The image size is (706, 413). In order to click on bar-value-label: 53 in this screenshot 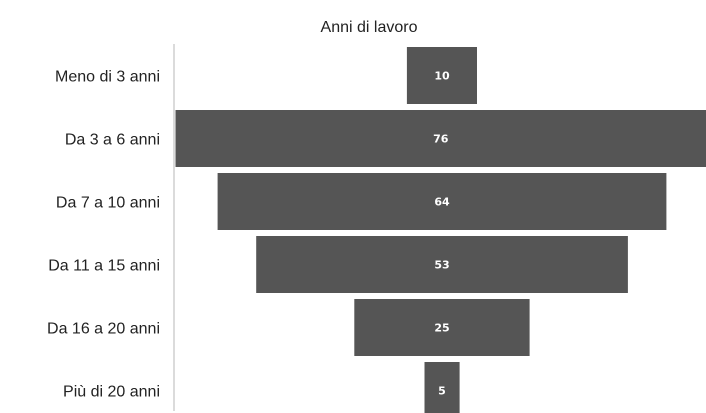, I will do `click(441, 265)`.